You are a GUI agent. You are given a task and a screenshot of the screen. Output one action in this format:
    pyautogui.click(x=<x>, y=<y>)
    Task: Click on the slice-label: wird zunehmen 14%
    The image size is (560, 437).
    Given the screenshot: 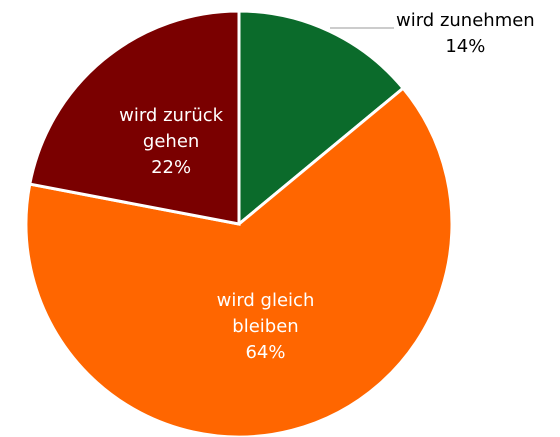 What is the action you would take?
    pyautogui.click(x=465, y=34)
    